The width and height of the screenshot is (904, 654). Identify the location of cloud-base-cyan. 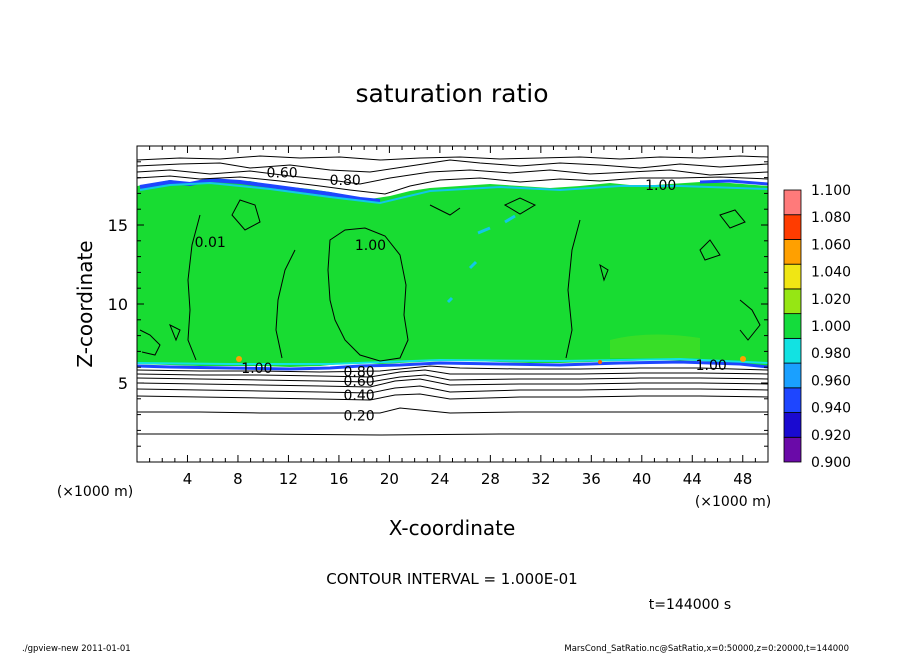
(452, 361).